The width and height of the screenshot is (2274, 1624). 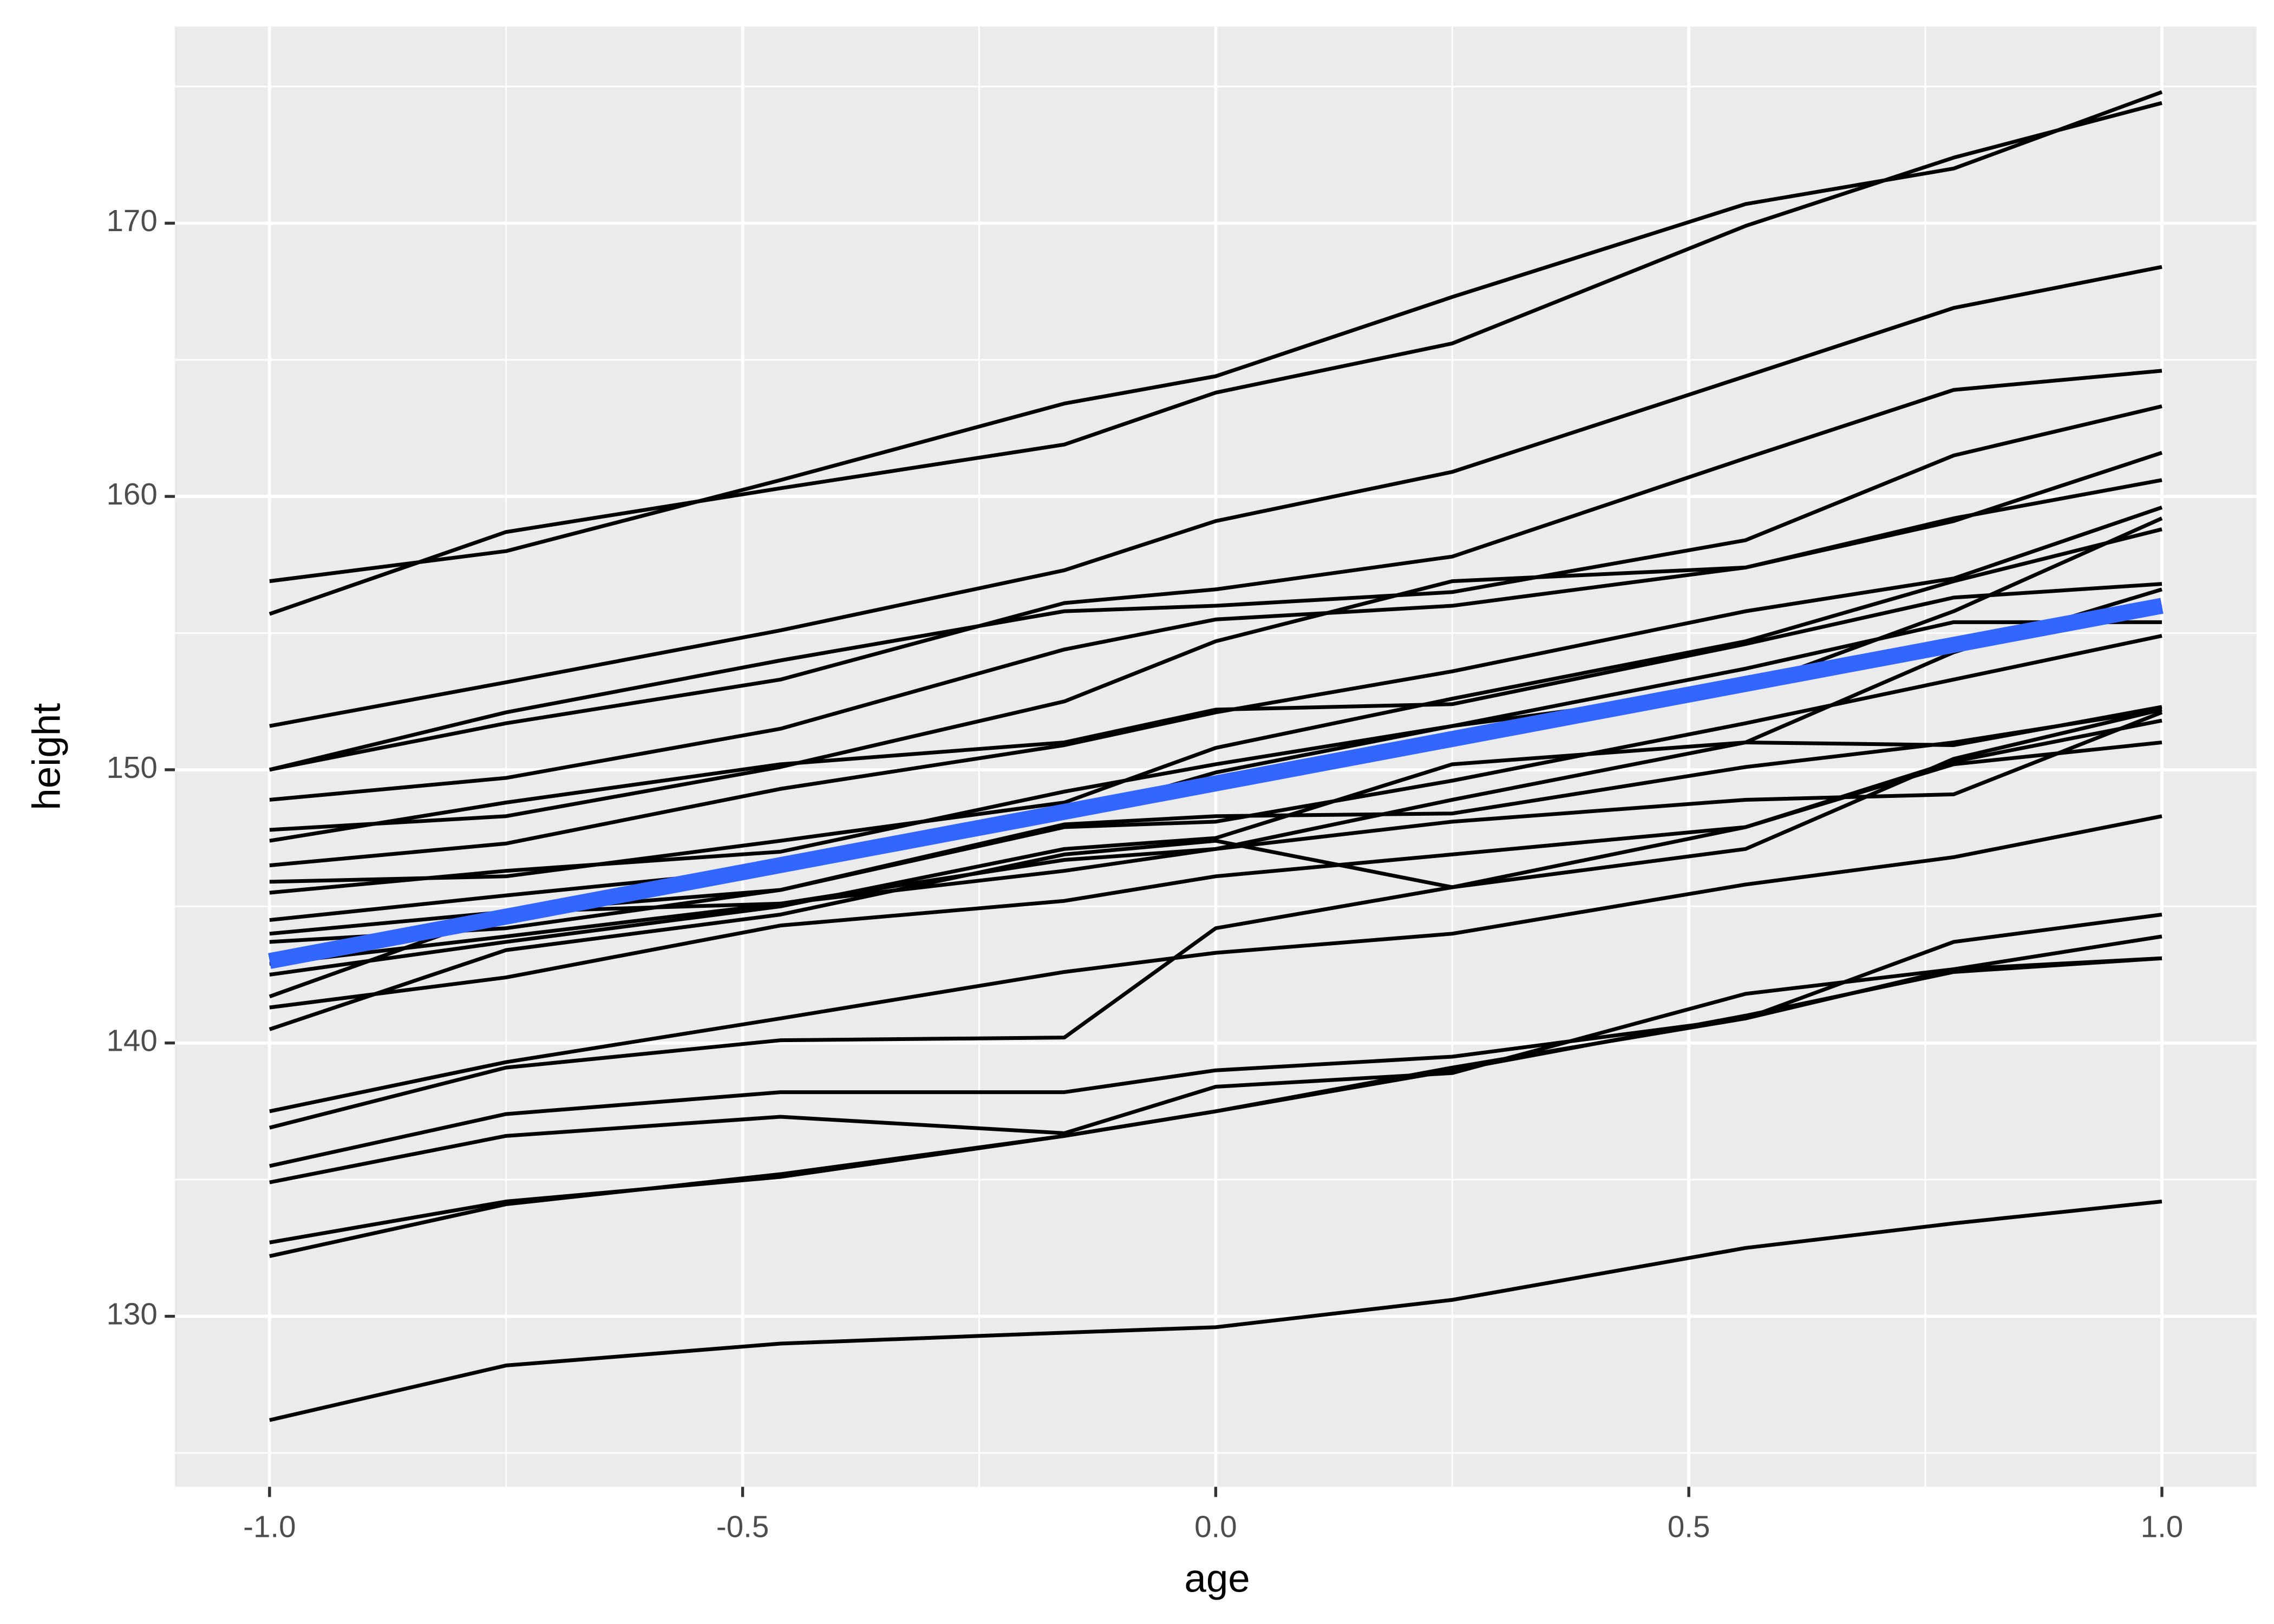 What do you see at coordinates (132, 494) in the screenshot?
I see `y-tick-label: 160` at bounding box center [132, 494].